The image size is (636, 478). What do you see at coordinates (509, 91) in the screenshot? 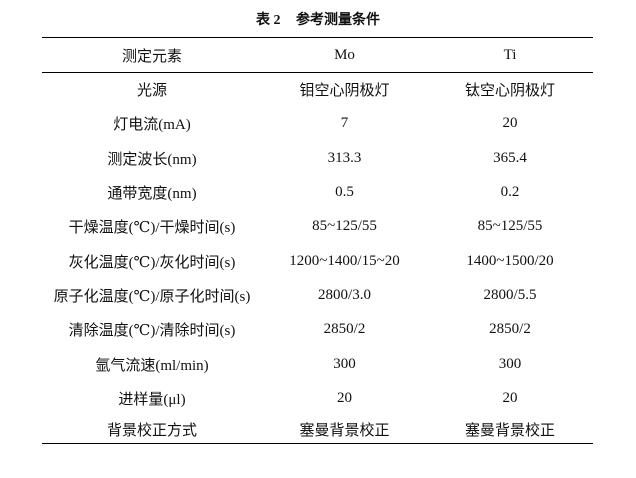
I see `value-cell: 钛空心阴极灯` at bounding box center [509, 91].